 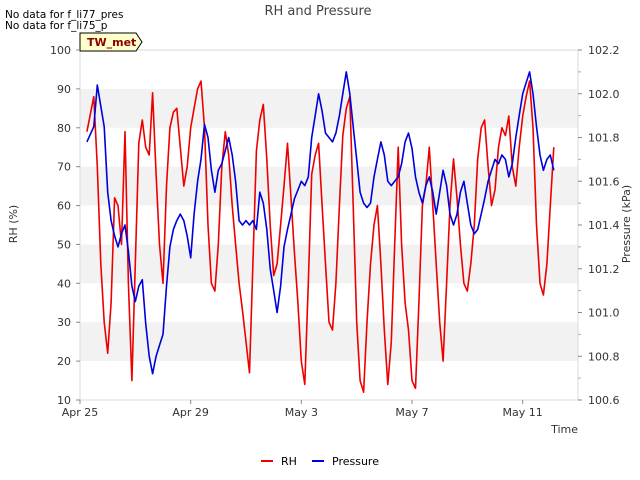 I want to click on y-left-tick-label: 60, so click(x=64, y=206).